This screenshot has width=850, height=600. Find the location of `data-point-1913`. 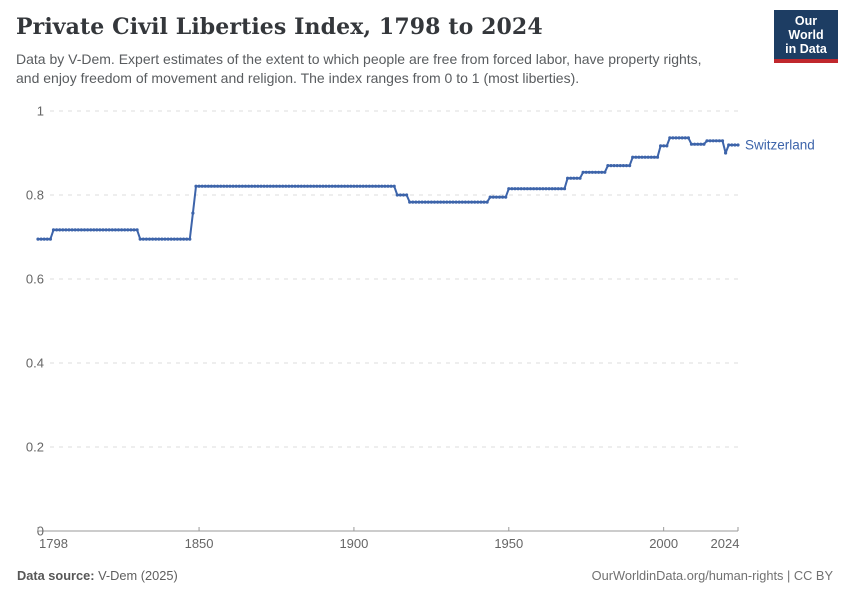

data-point-1913 is located at coordinates (394, 186).